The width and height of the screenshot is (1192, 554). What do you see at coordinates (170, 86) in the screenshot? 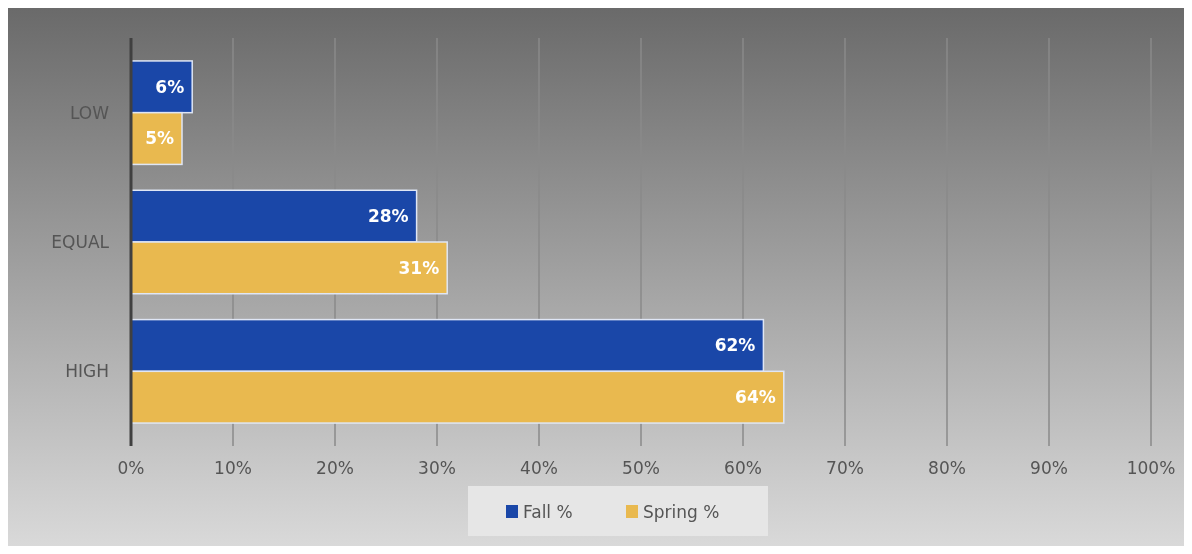
I see `data-label: 6%` at bounding box center [170, 86].